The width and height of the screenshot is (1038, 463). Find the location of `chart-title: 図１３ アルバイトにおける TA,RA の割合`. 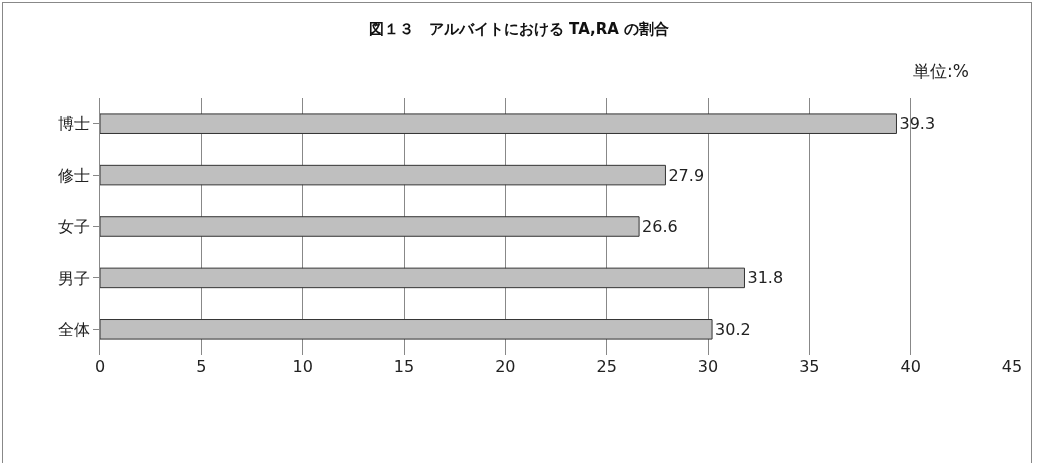

chart-title: 図１３ アルバイトにおける TA,RA の割合 is located at coordinates (519, 28).